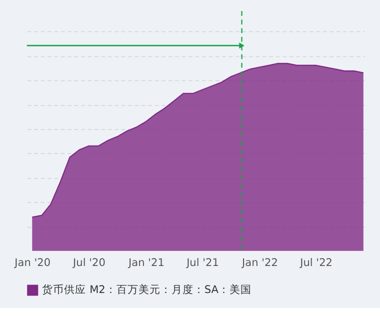 The image size is (380, 320). I want to click on x-tick-label: Jan '22, so click(259, 262).